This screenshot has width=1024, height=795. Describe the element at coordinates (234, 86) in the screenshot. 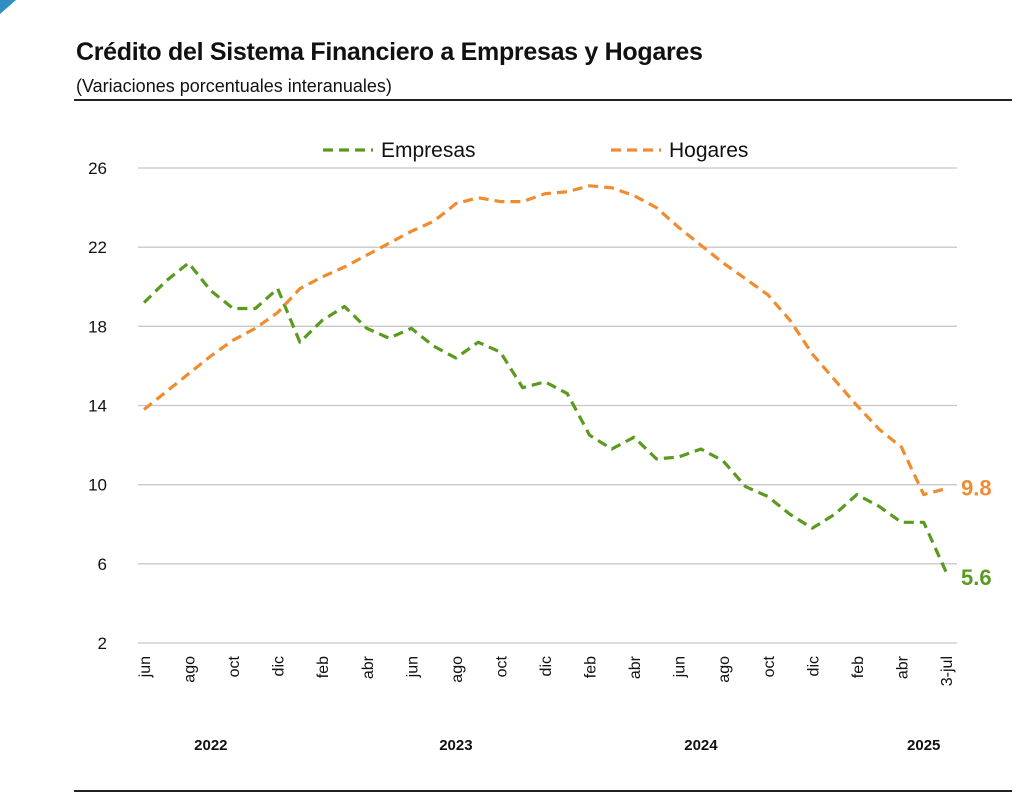

I see `chart-subtitle: (Variaciones porcentuales interanuales)` at that location.